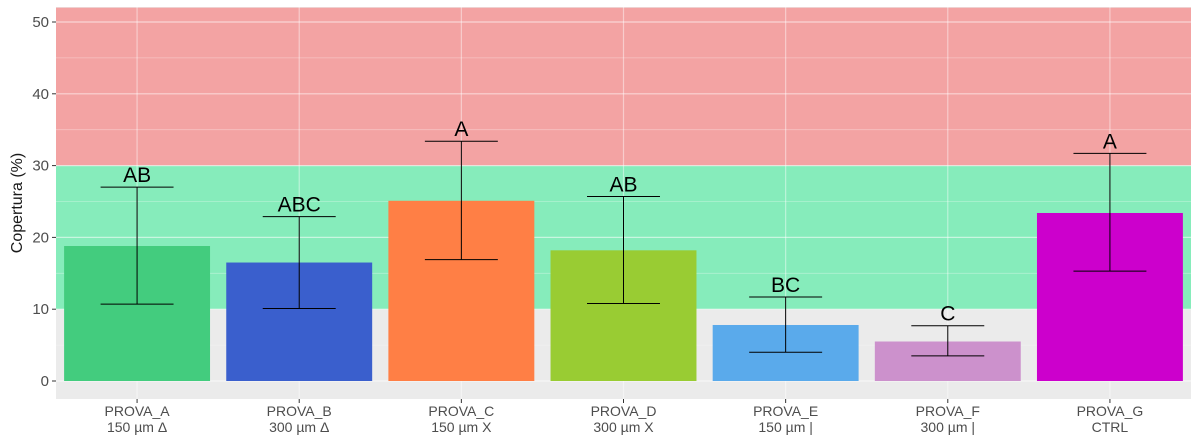 Image resolution: width=1199 pixels, height=439 pixels. What do you see at coordinates (623, 184) in the screenshot?
I see `group-letter-4: AB` at bounding box center [623, 184].